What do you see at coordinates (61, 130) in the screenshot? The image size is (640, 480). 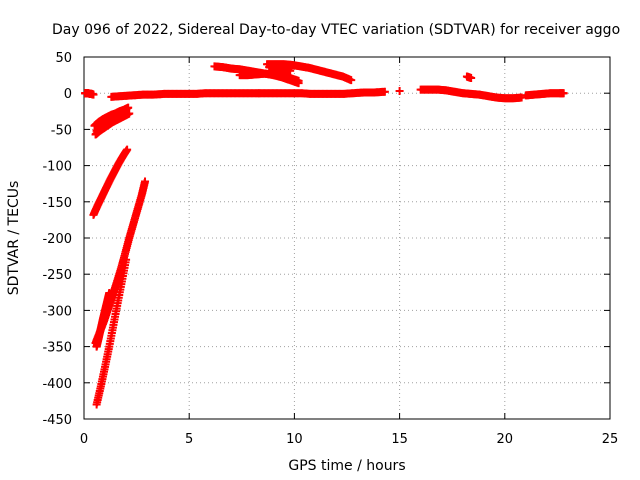 I see `y-tick-label: -50` at bounding box center [61, 130].